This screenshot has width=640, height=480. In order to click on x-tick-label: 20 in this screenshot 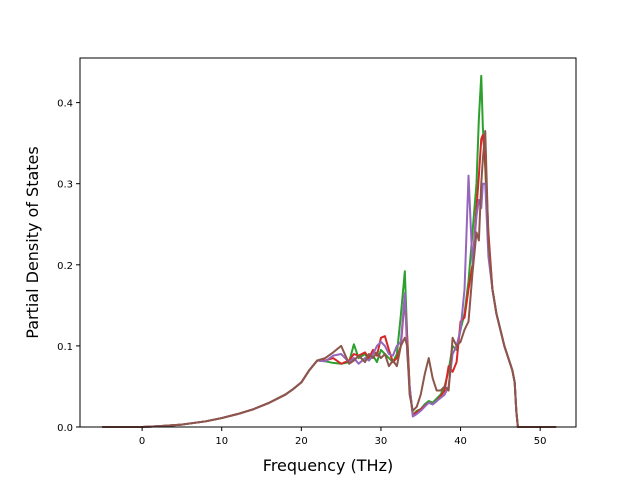, I will do `click(301, 441)`.